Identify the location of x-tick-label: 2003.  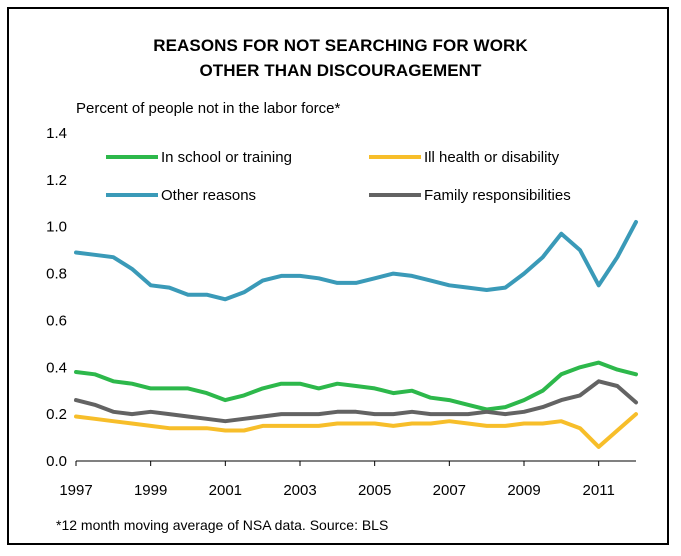
(299, 490).